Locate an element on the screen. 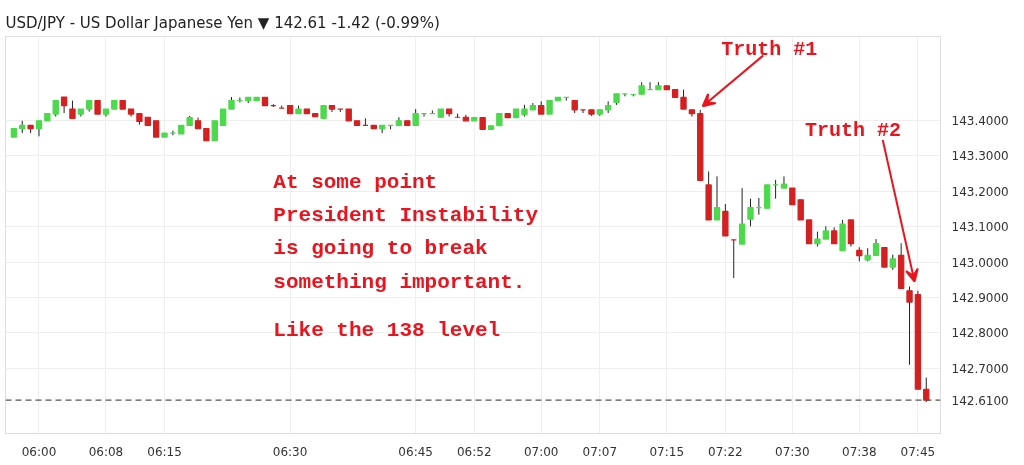 Image resolution: width=1024 pixels, height=465 pixels. y-tick-label: 142.7000 is located at coordinates (980, 368).